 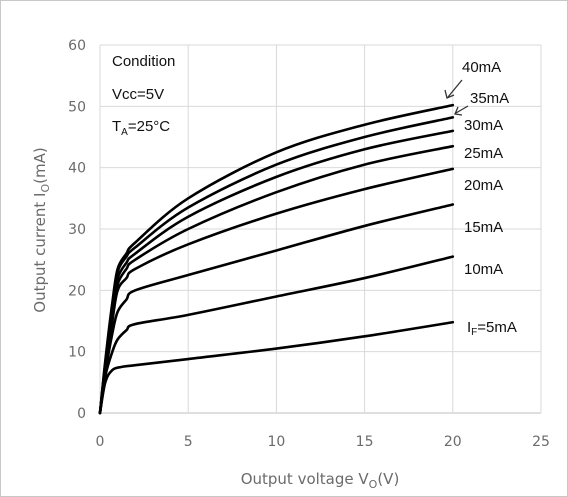 What do you see at coordinates (483, 269) in the screenshot?
I see `label-10ma: 10mA` at bounding box center [483, 269].